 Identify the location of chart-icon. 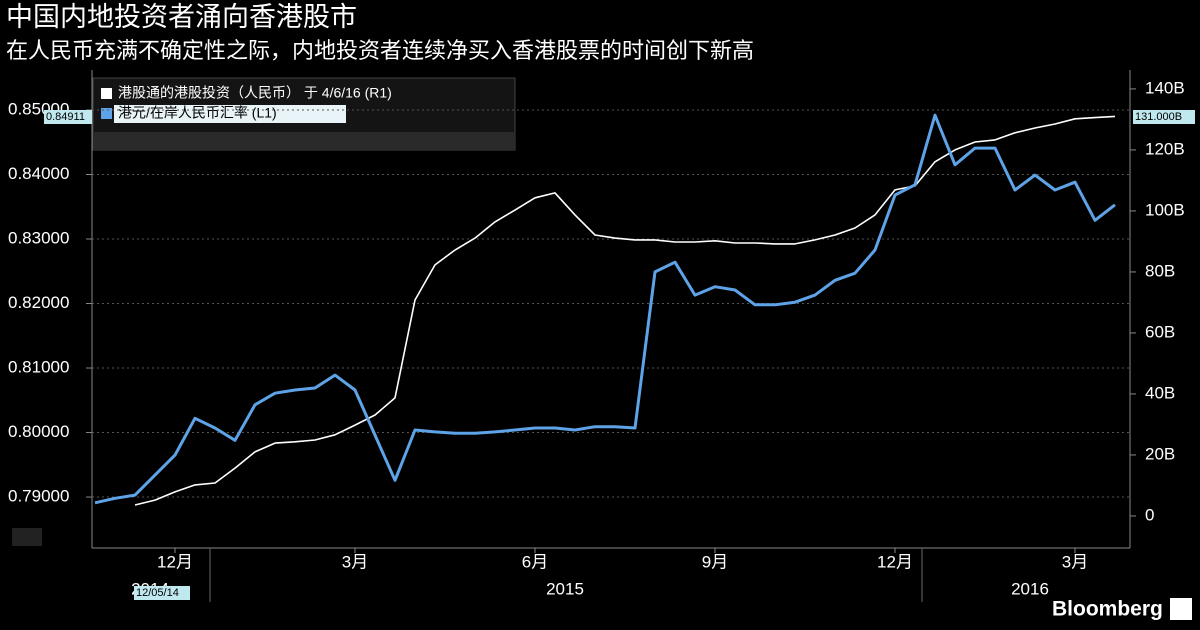
(27, 537).